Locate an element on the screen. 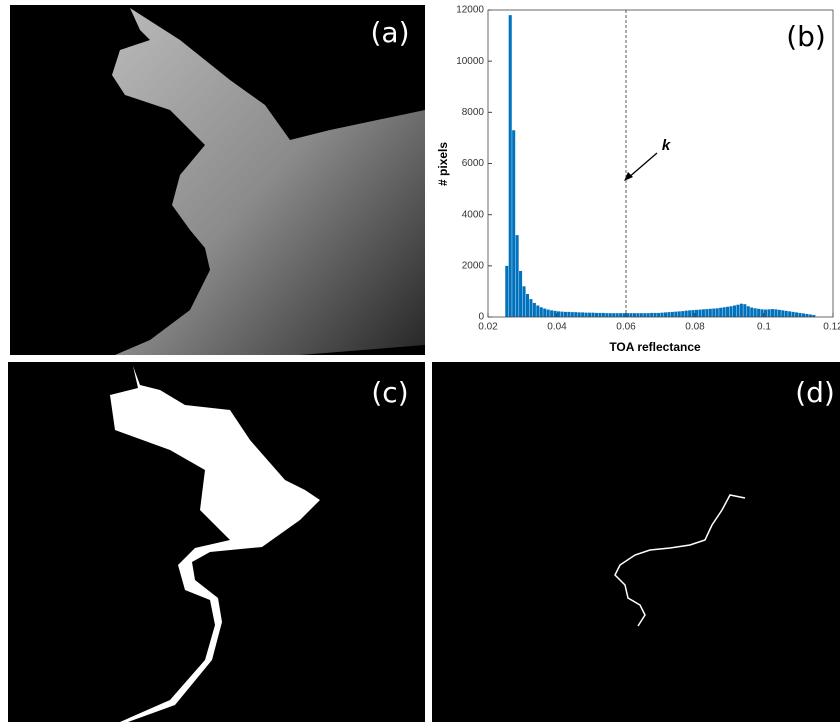 The height and width of the screenshot is (727, 840). x-axis-label: TOA reflectance is located at coordinates (655, 347).